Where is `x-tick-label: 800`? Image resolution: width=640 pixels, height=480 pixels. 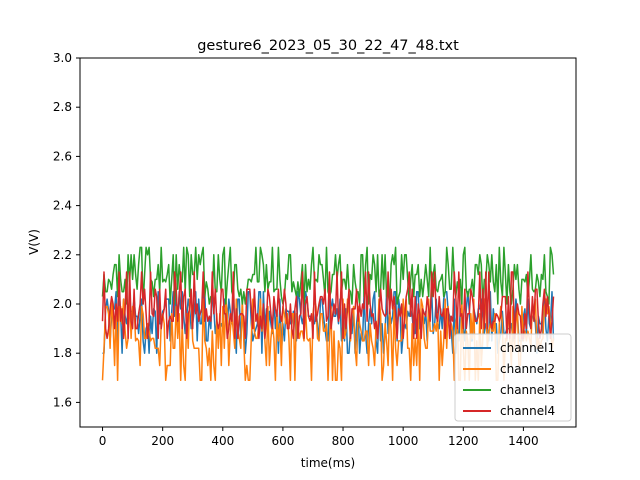
x-tick-label: 800 is located at coordinates (343, 441).